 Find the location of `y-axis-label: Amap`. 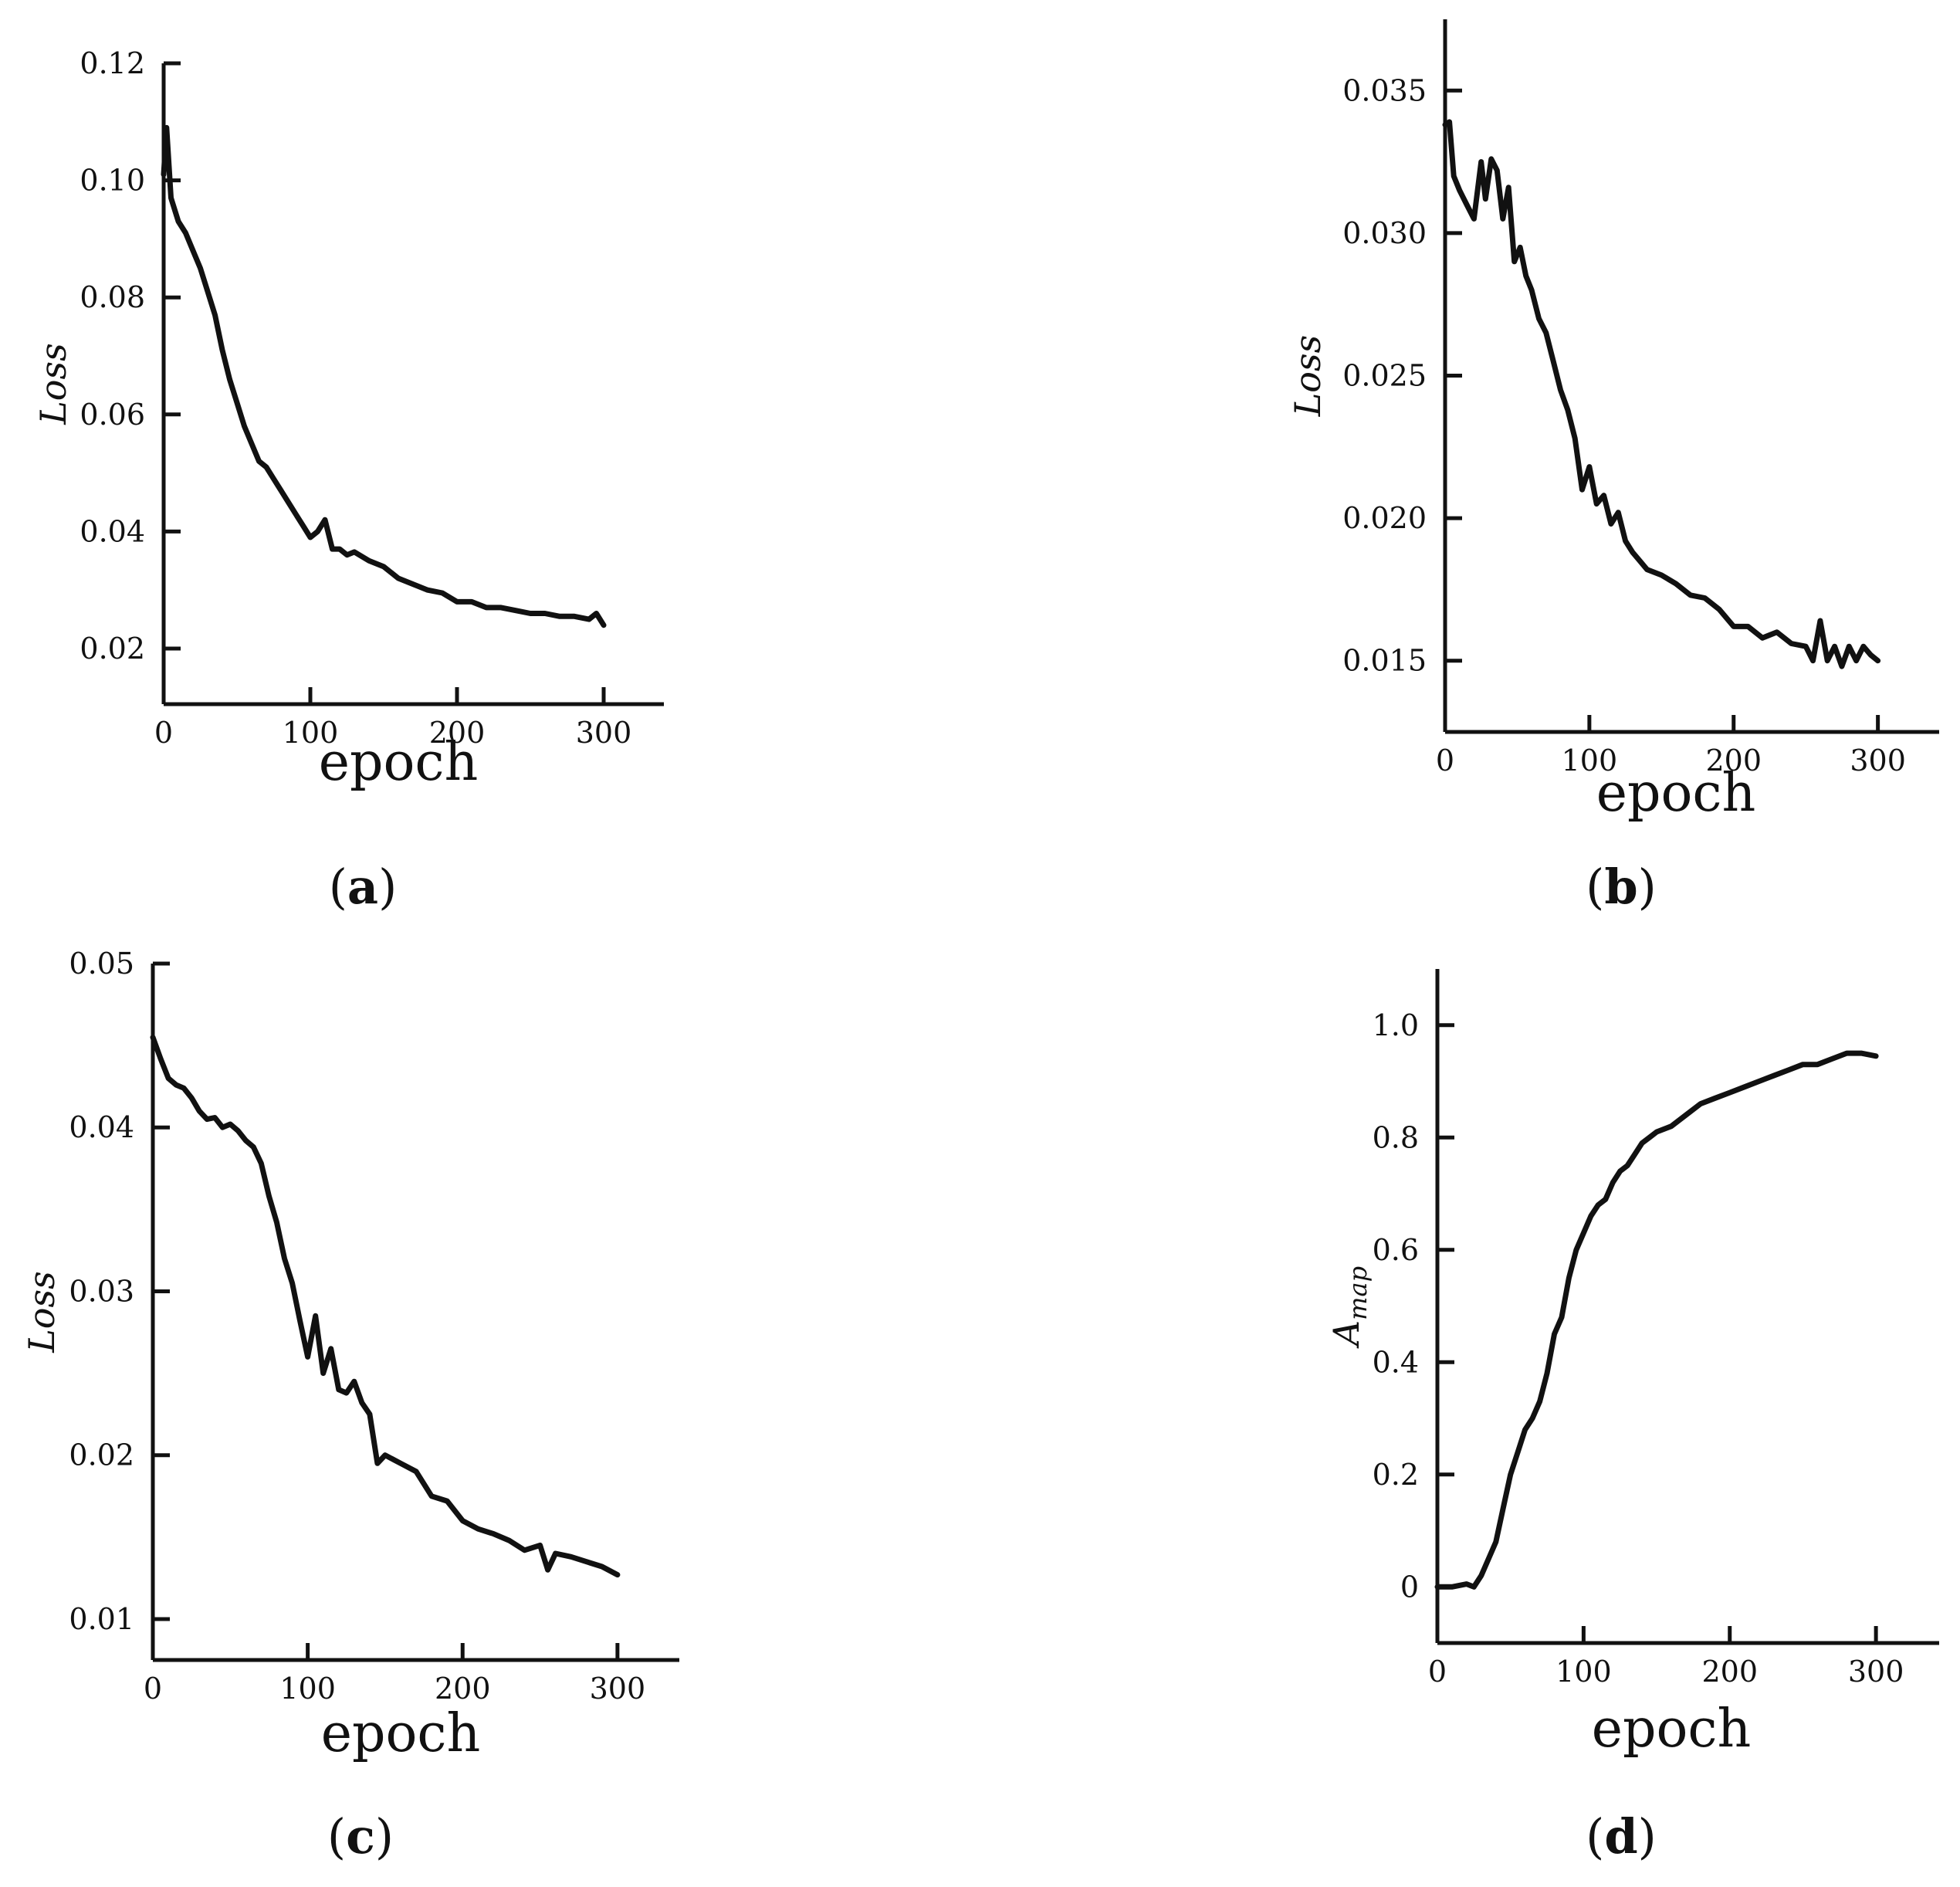

y-axis-label: Amap is located at coordinates (1349, 1307).